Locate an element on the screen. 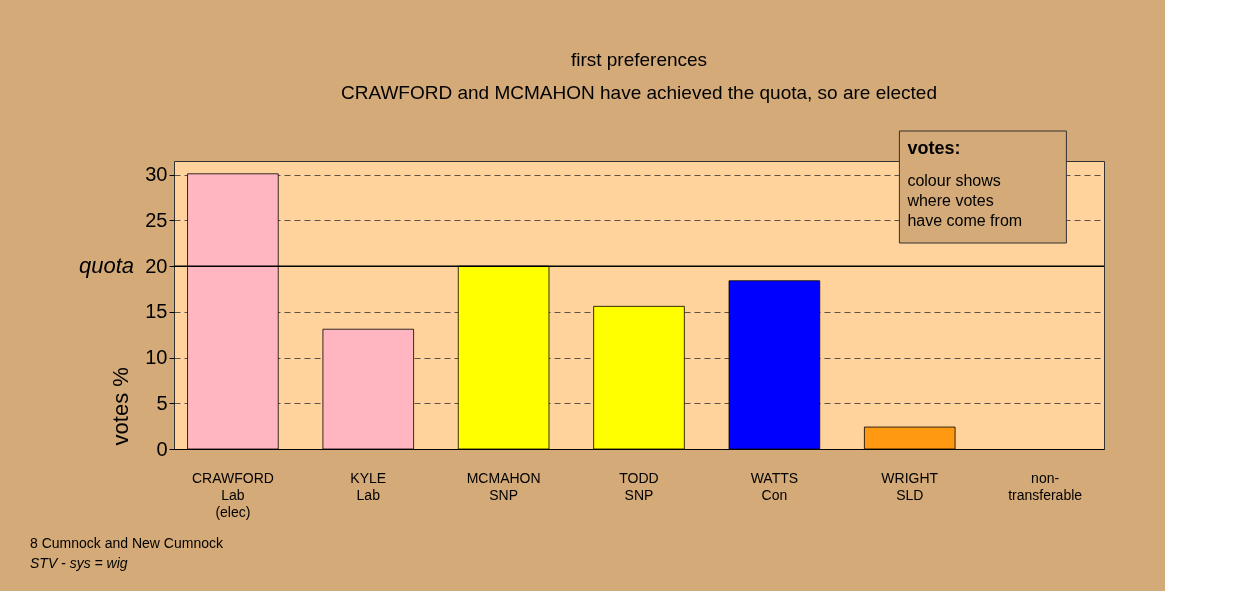 This screenshot has height=600, width=1260. x-tick-label: MCMAHON SNP is located at coordinates (503, 486).